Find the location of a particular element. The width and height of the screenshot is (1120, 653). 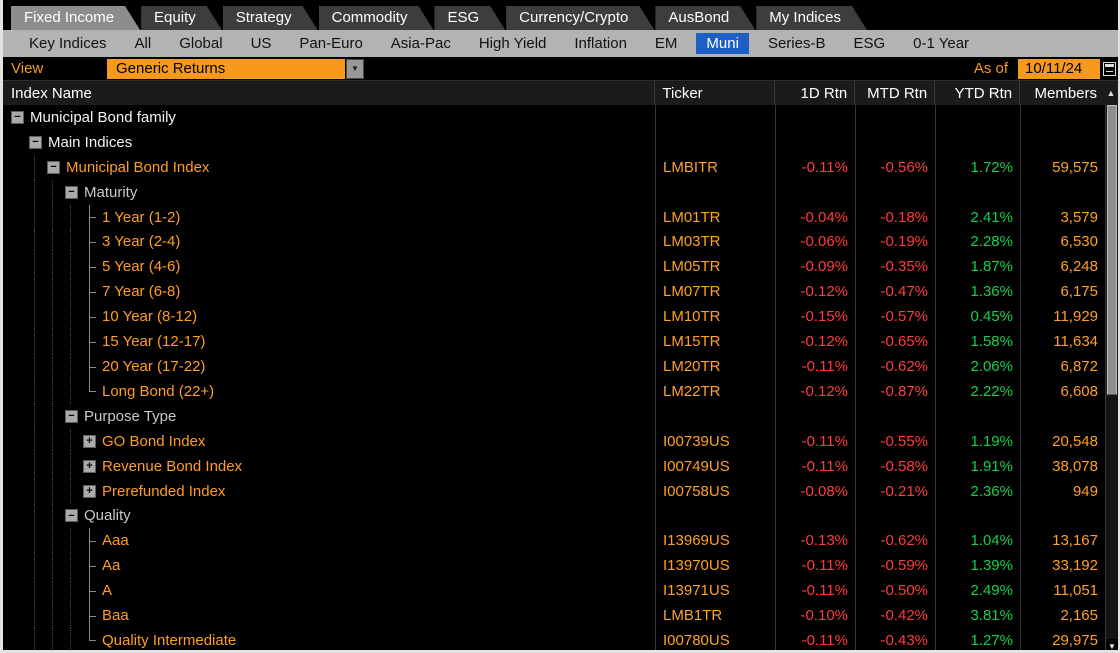

subnav-item-0-1-year: 0-1 Year is located at coordinates (941, 43).